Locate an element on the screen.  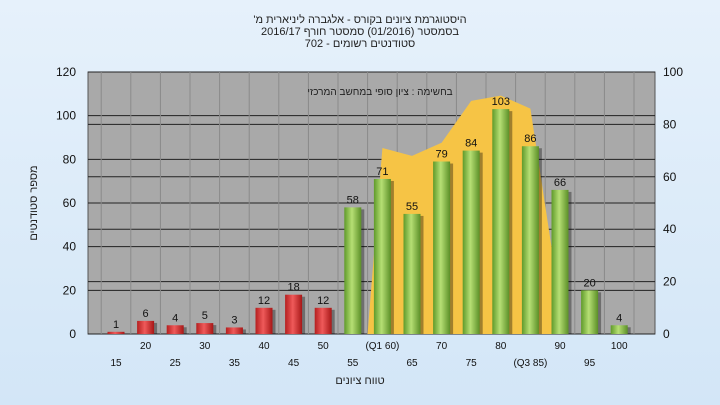
data-label: 55 is located at coordinates (412, 207).